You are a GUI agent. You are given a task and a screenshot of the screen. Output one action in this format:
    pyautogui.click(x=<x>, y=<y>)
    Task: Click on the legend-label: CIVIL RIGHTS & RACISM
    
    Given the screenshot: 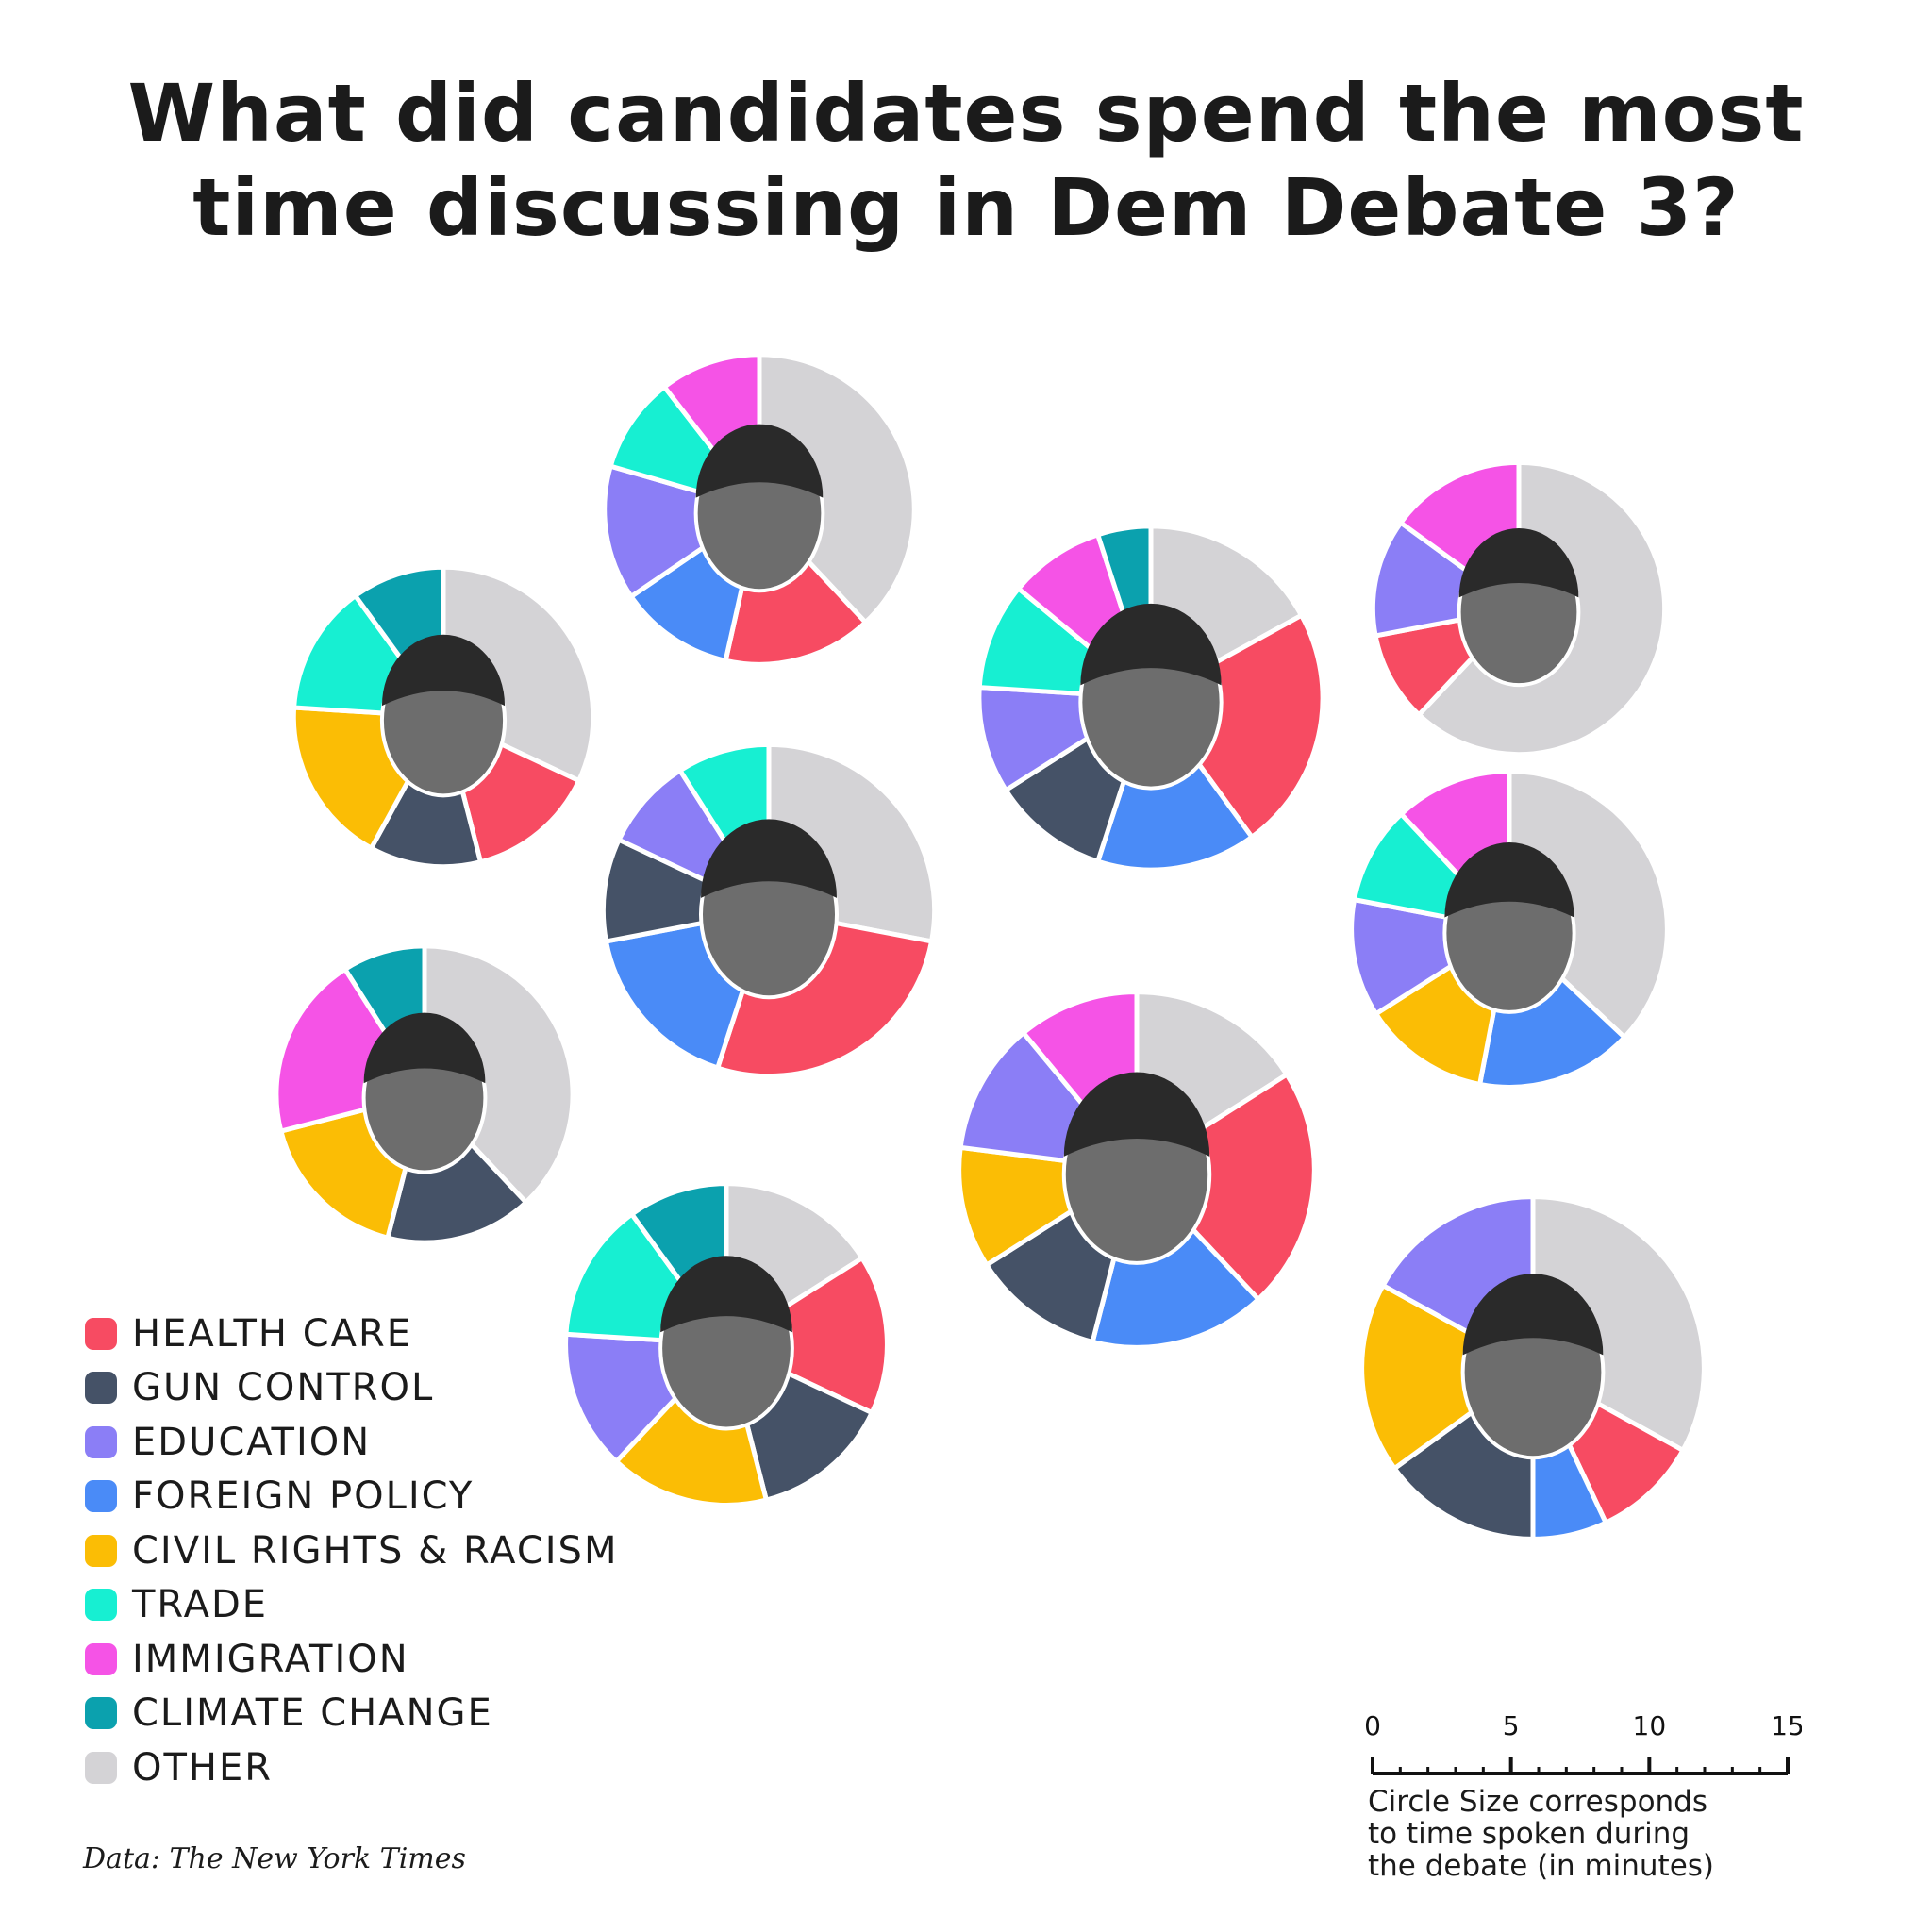 What is the action you would take?
    pyautogui.click(x=375, y=1550)
    